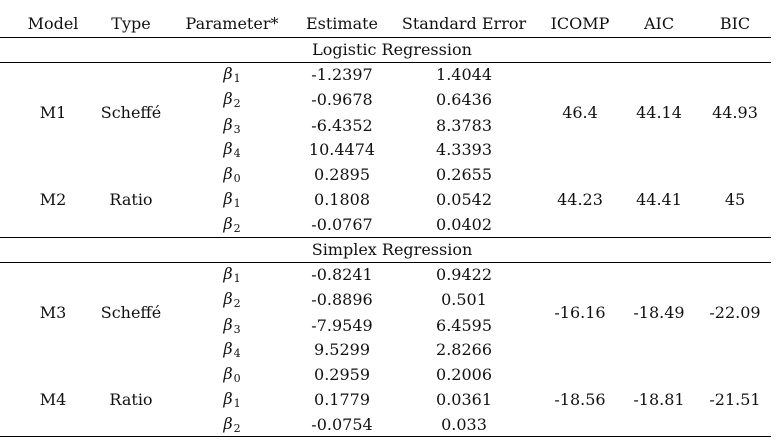 The image size is (779, 440). Describe the element at coordinates (53, 112) in the screenshot. I see `model-label: M1` at that location.